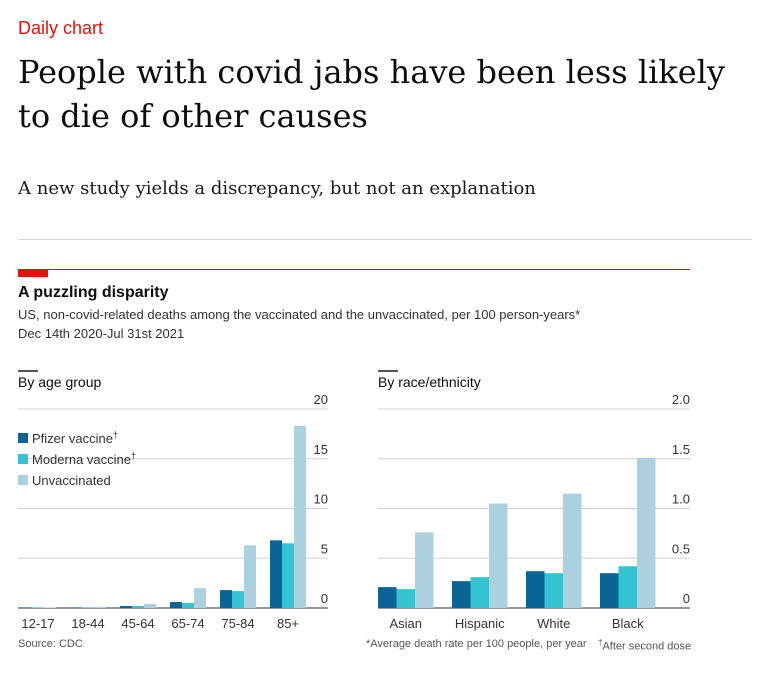  What do you see at coordinates (480, 623) in the screenshot?
I see `x-tick-label-hispanic: Hispanic` at bounding box center [480, 623].